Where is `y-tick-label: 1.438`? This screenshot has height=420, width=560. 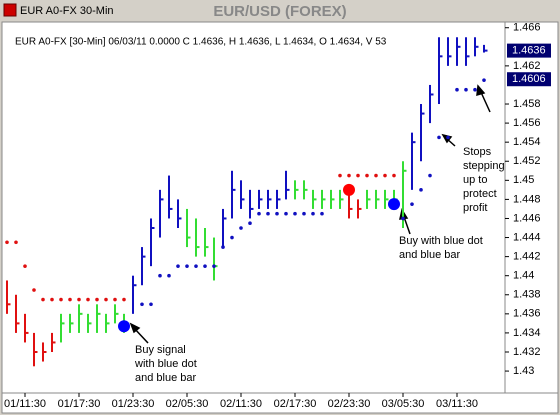
y-tick-label: 1.438 is located at coordinates (527, 295).